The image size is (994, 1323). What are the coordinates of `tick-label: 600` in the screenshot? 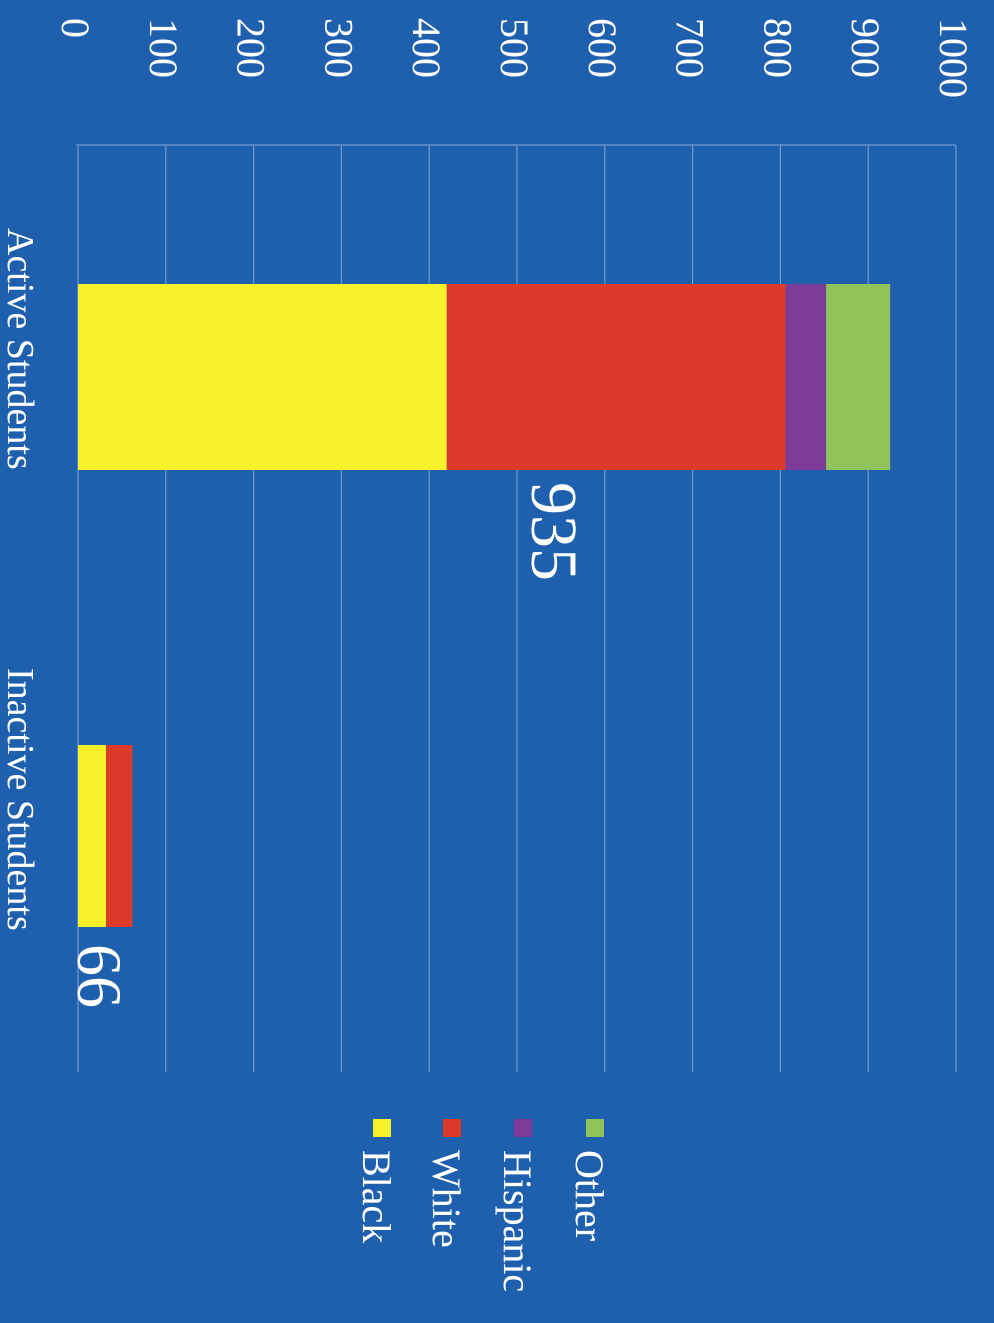 It's located at (602, 48).